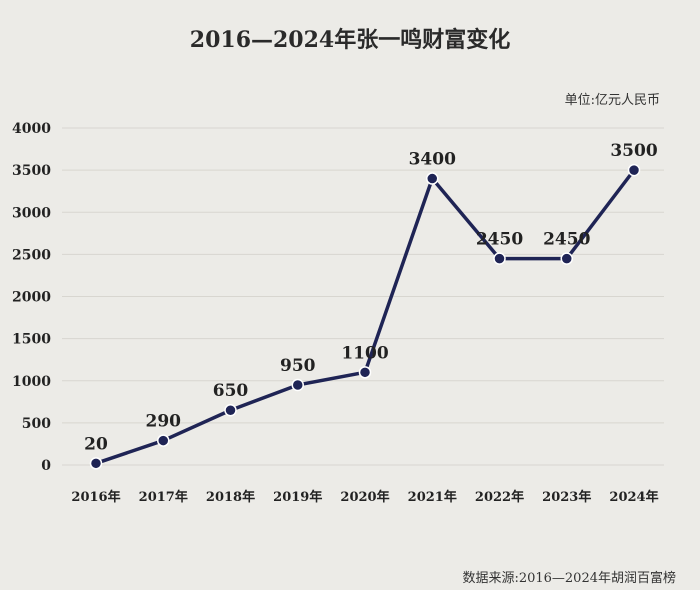 The image size is (700, 590). Describe the element at coordinates (36, 424) in the screenshot. I see `y-tick-label: 500` at that location.